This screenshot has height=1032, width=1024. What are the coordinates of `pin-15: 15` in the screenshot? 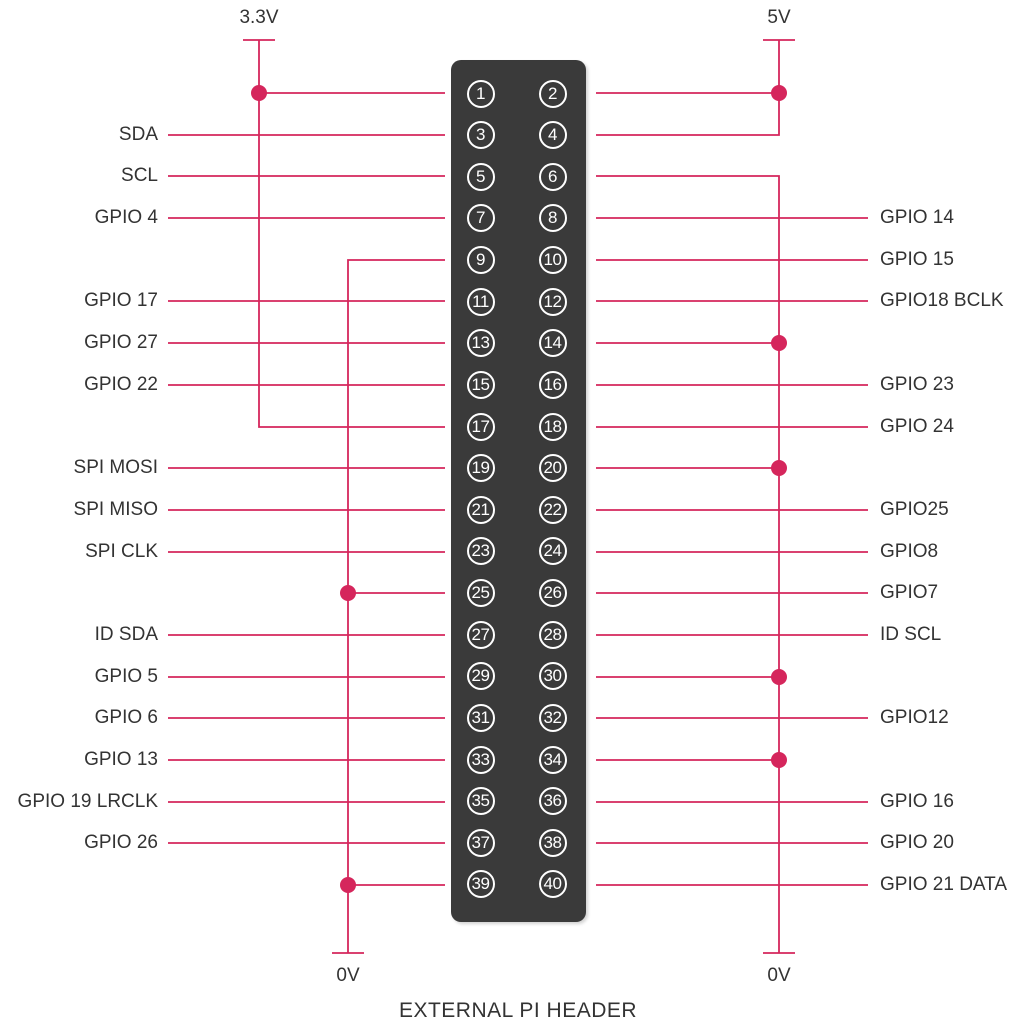 It's located at (480, 384).